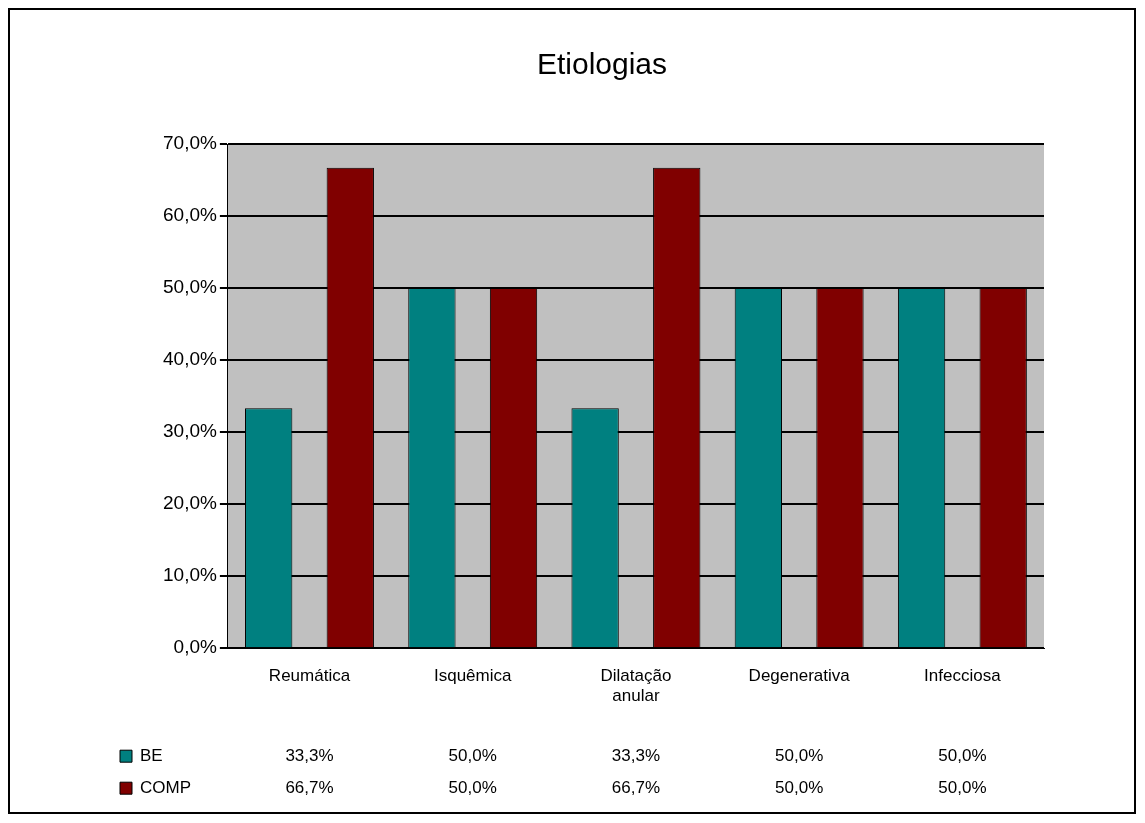  Describe the element at coordinates (195, 647) in the screenshot. I see `y-tick-label: 0,0%` at that location.